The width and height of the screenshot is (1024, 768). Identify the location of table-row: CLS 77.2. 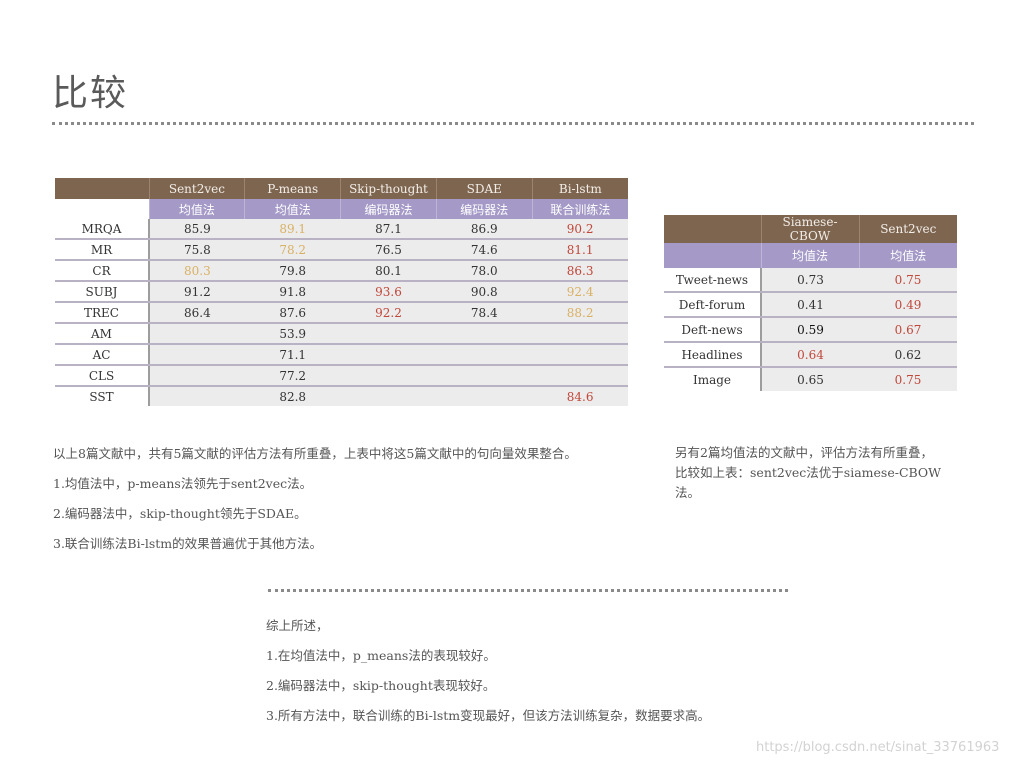
(341, 376).